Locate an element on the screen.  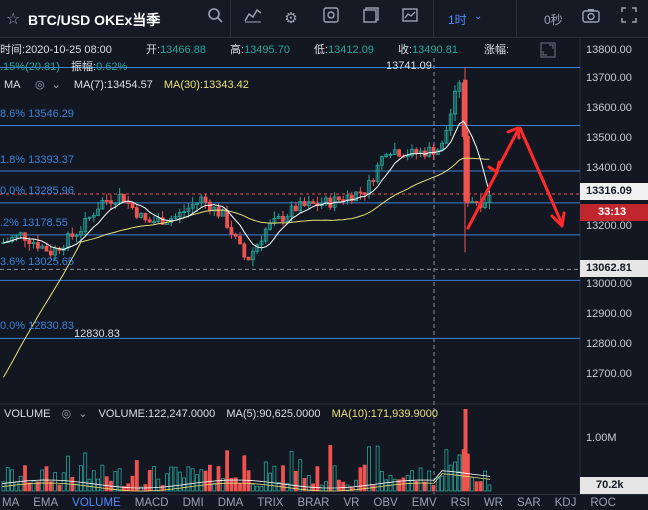
compare-chart-icon is located at coordinates (410, 19).